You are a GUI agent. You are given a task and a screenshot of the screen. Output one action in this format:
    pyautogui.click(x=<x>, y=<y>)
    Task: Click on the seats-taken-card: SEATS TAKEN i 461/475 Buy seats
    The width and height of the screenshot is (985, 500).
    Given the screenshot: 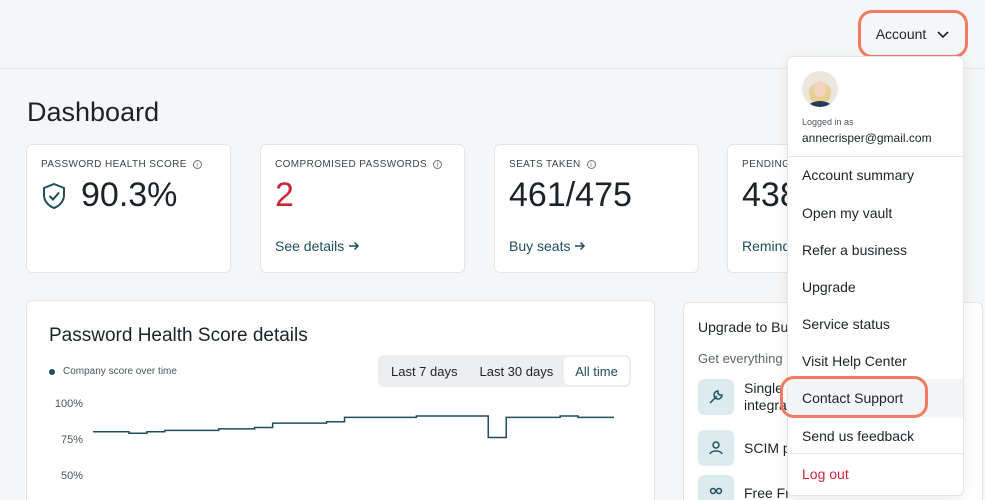 What is the action you would take?
    pyautogui.click(x=596, y=208)
    